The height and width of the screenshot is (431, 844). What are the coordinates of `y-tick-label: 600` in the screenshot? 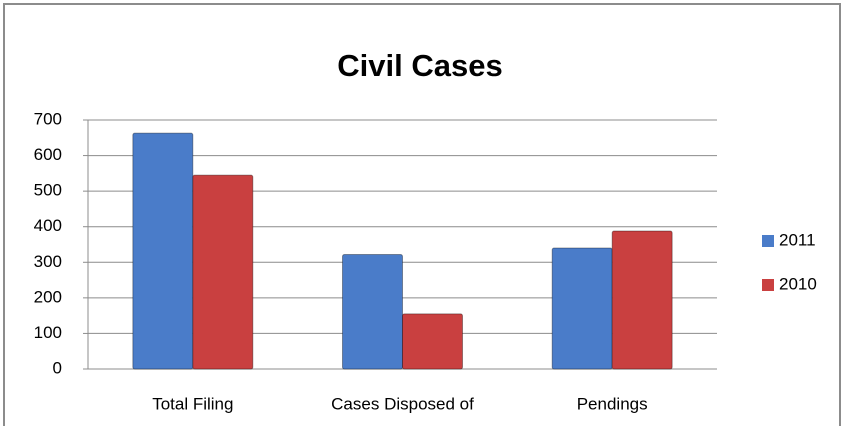 It's located at (48, 154).